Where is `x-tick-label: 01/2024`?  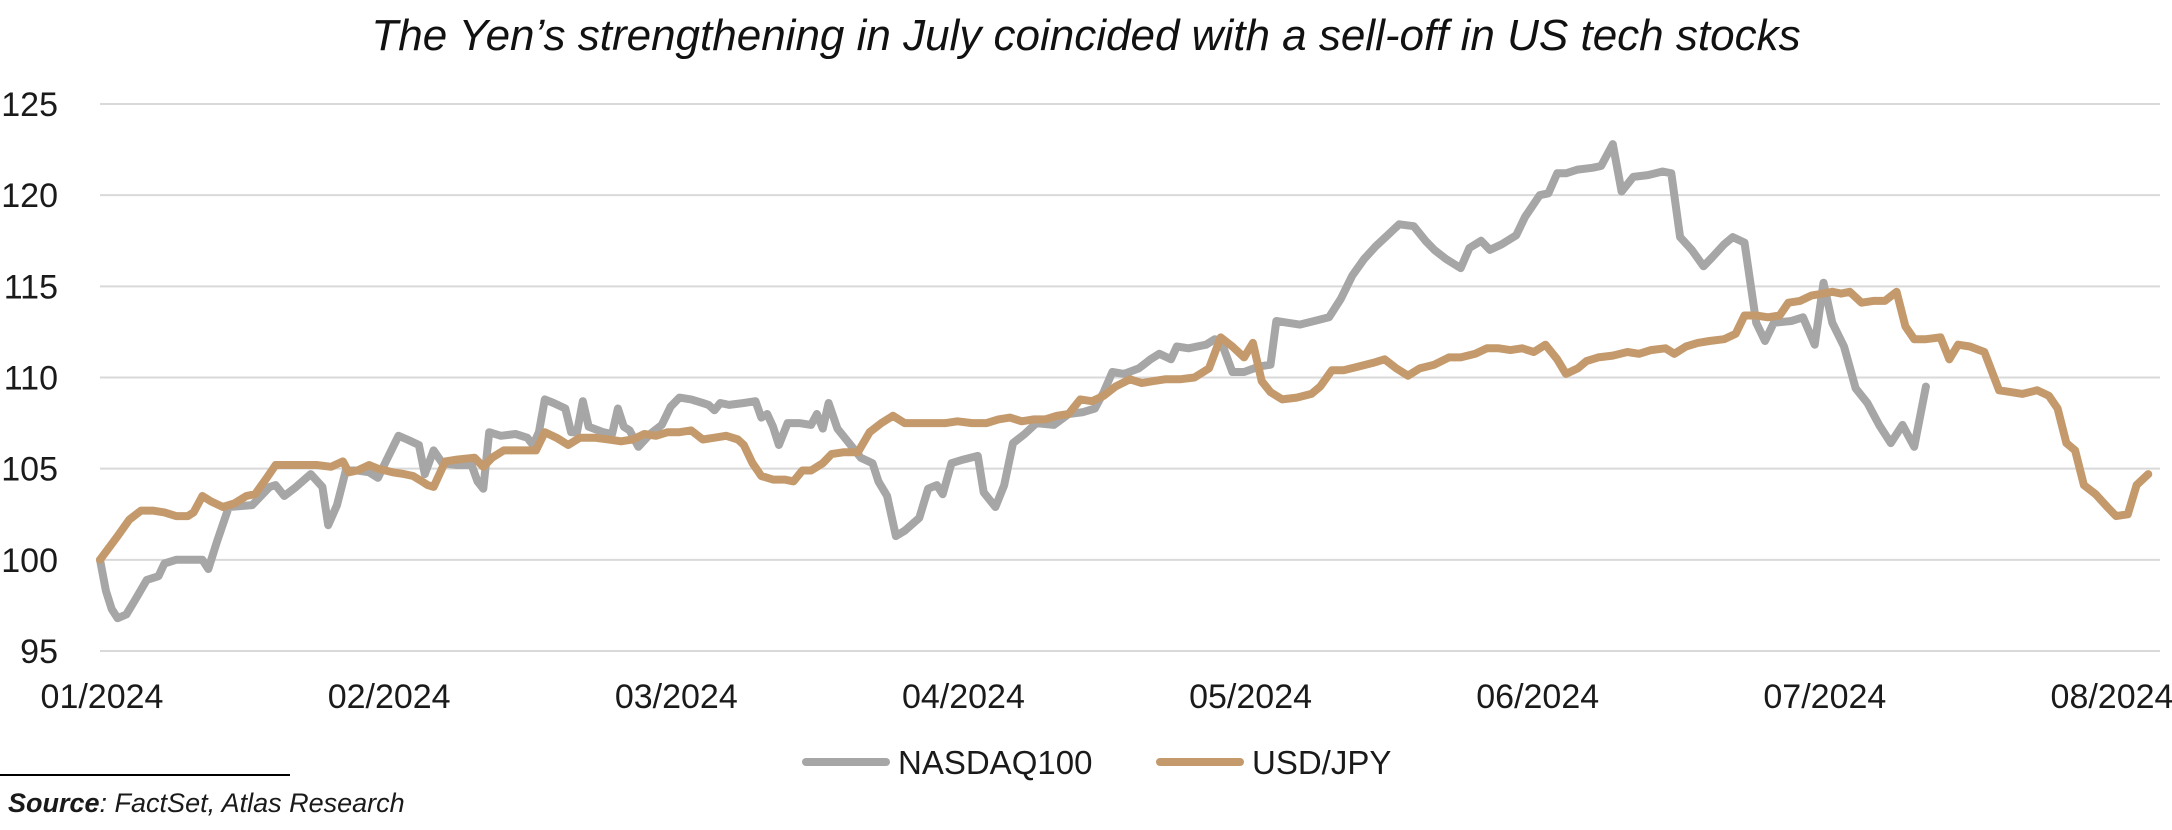 x-tick-label: 01/2024 is located at coordinates (102, 697).